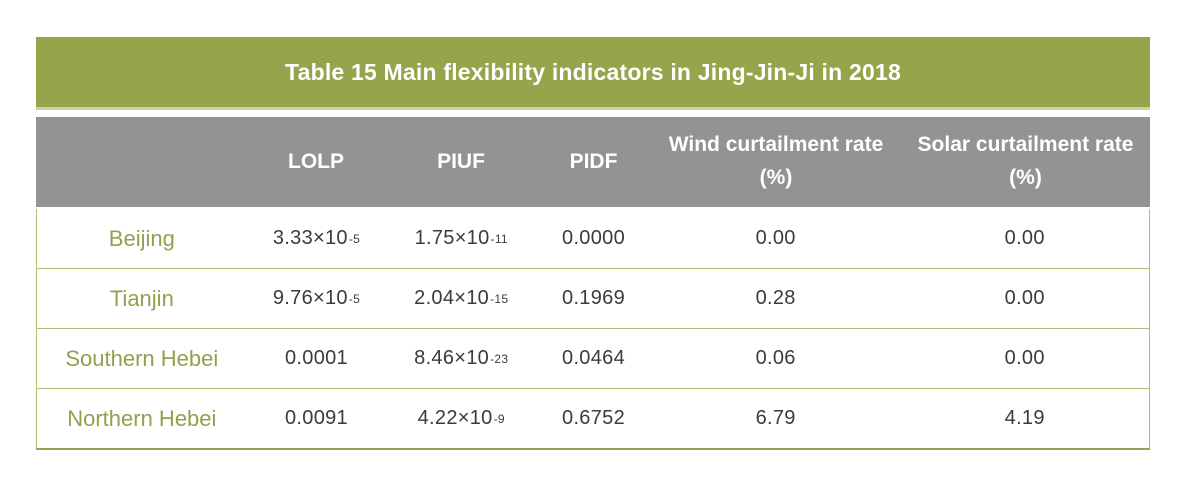 This screenshot has height=491, width=1186. I want to click on piuf-value: 4.22×10 -9, so click(461, 418).